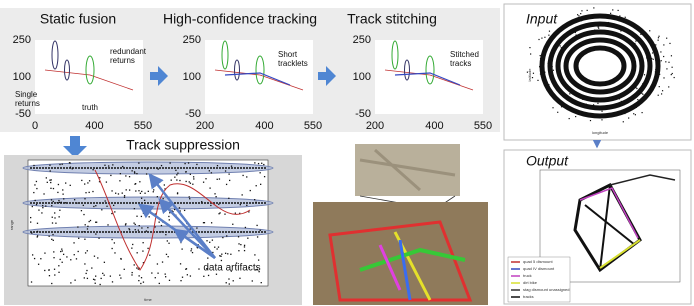  I want to click on y-tick-label: 250, so click(22, 40).